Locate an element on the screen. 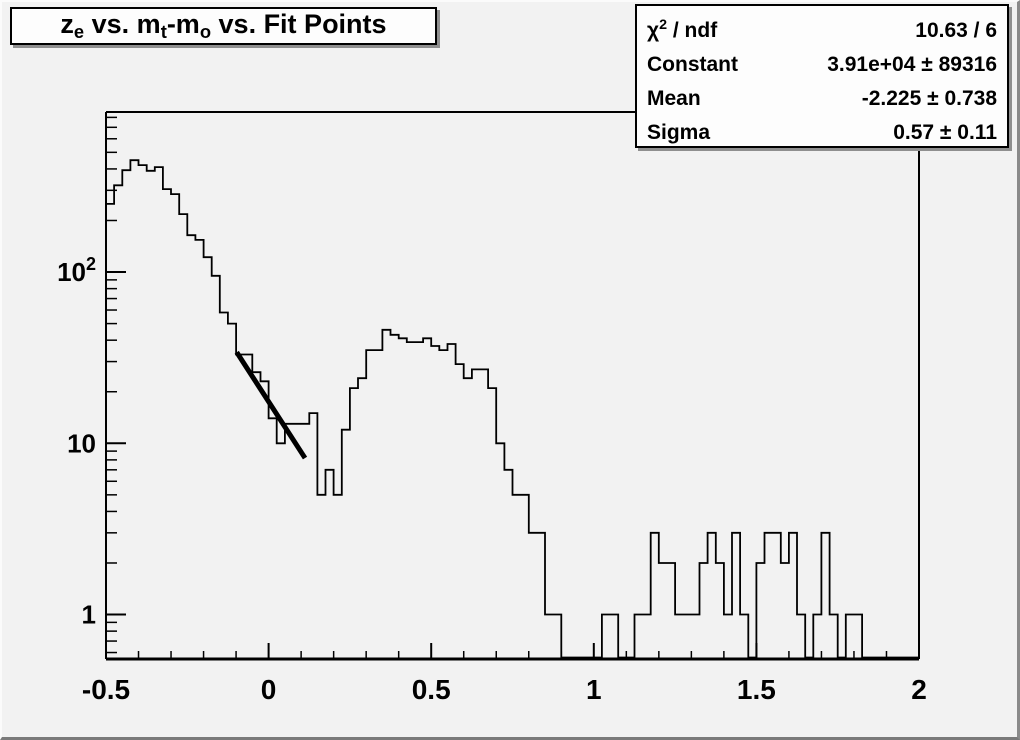  y-tick-label: 10 is located at coordinates (81, 443).